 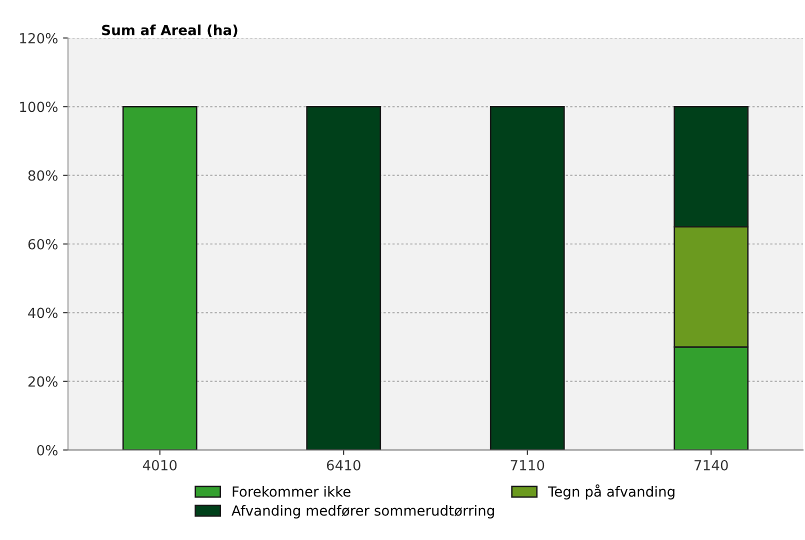 I want to click on legend-label: Afvanding medfører sommerudtørring, so click(x=363, y=511).